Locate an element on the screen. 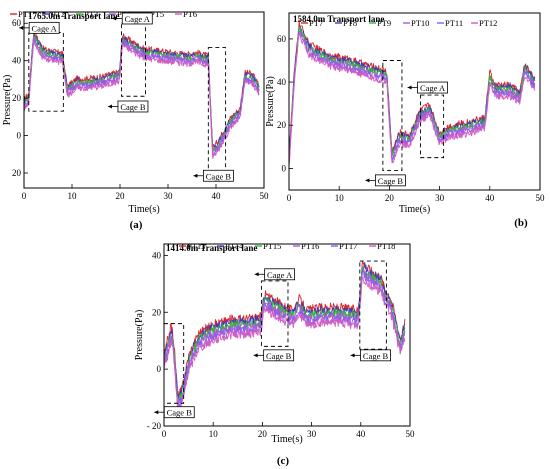  y-tick-label: - 20 is located at coordinates (154, 426).